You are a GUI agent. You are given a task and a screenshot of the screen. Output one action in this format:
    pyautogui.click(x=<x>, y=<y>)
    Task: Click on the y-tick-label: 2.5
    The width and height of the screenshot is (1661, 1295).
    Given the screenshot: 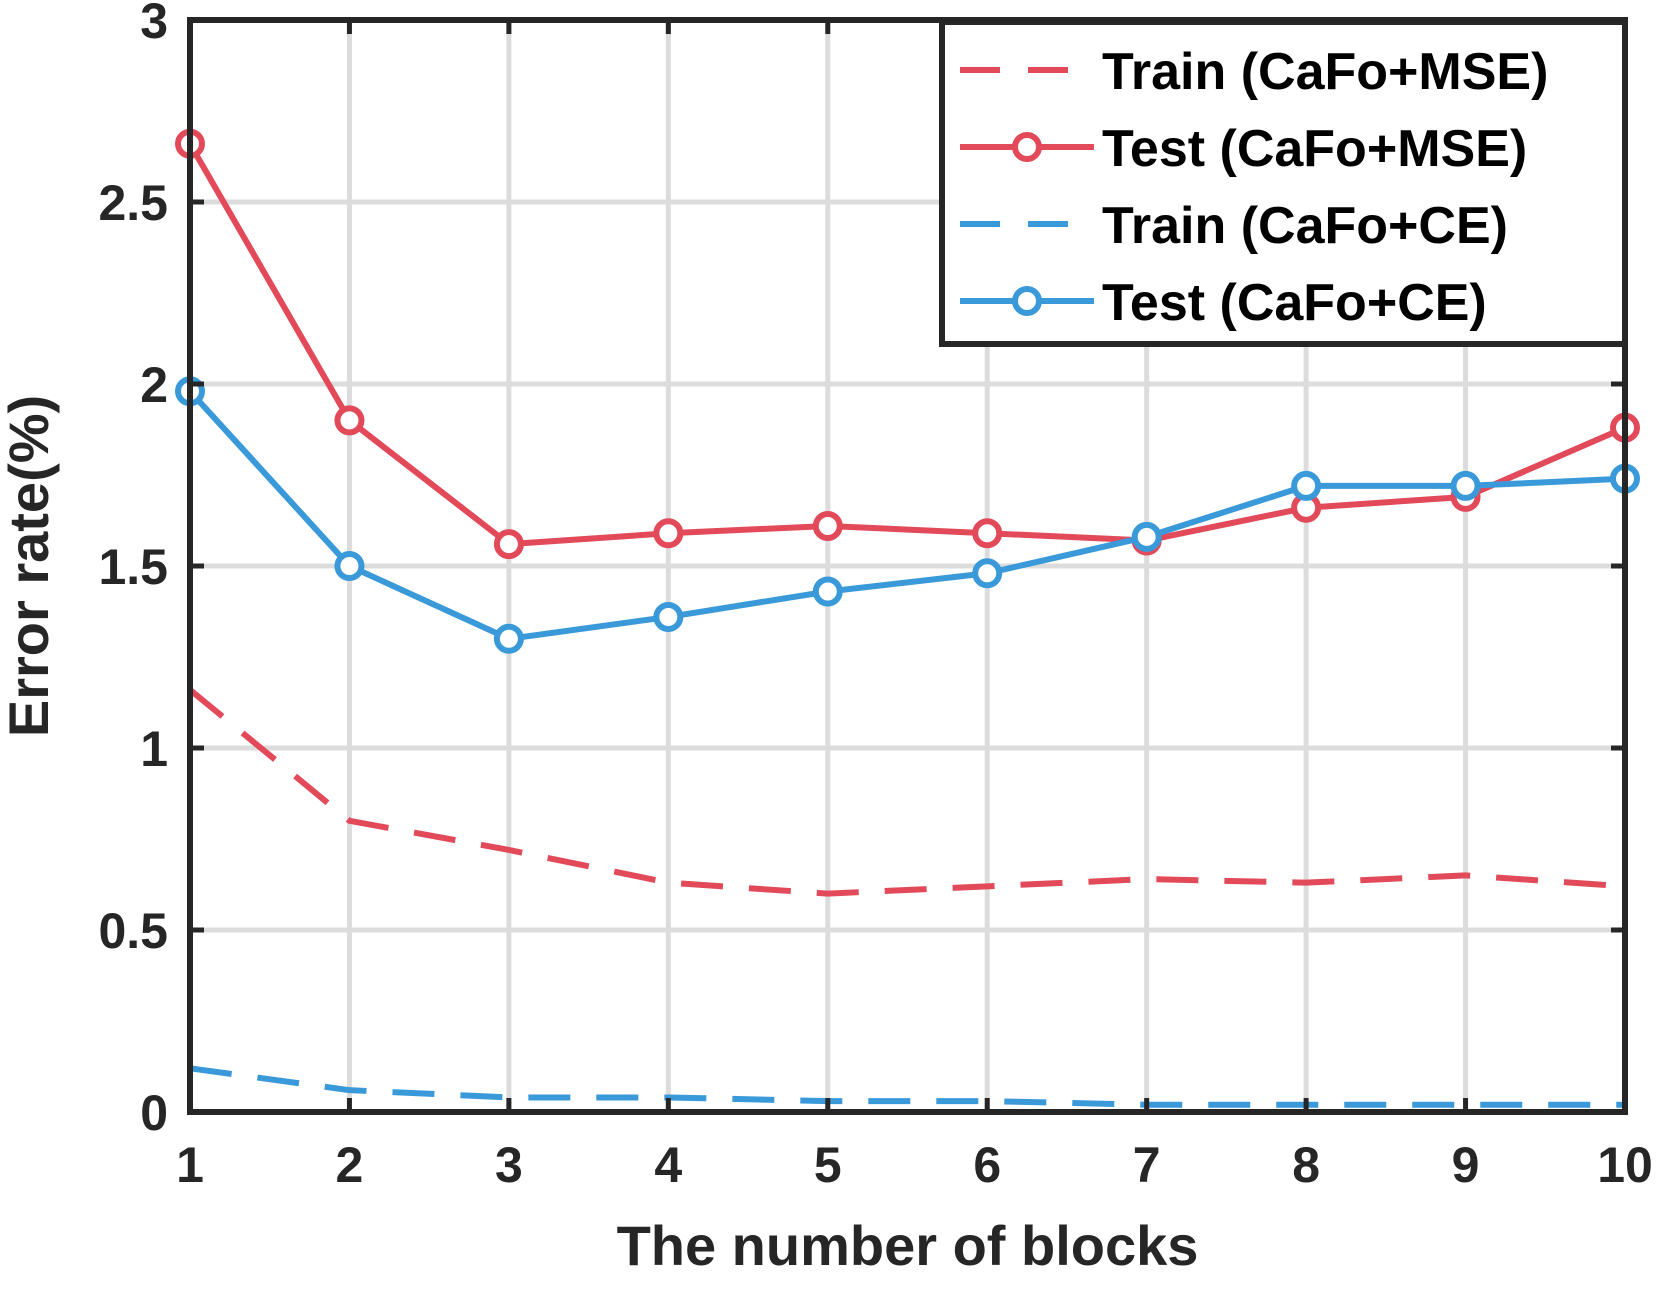 What is the action you would take?
    pyautogui.click(x=133, y=203)
    